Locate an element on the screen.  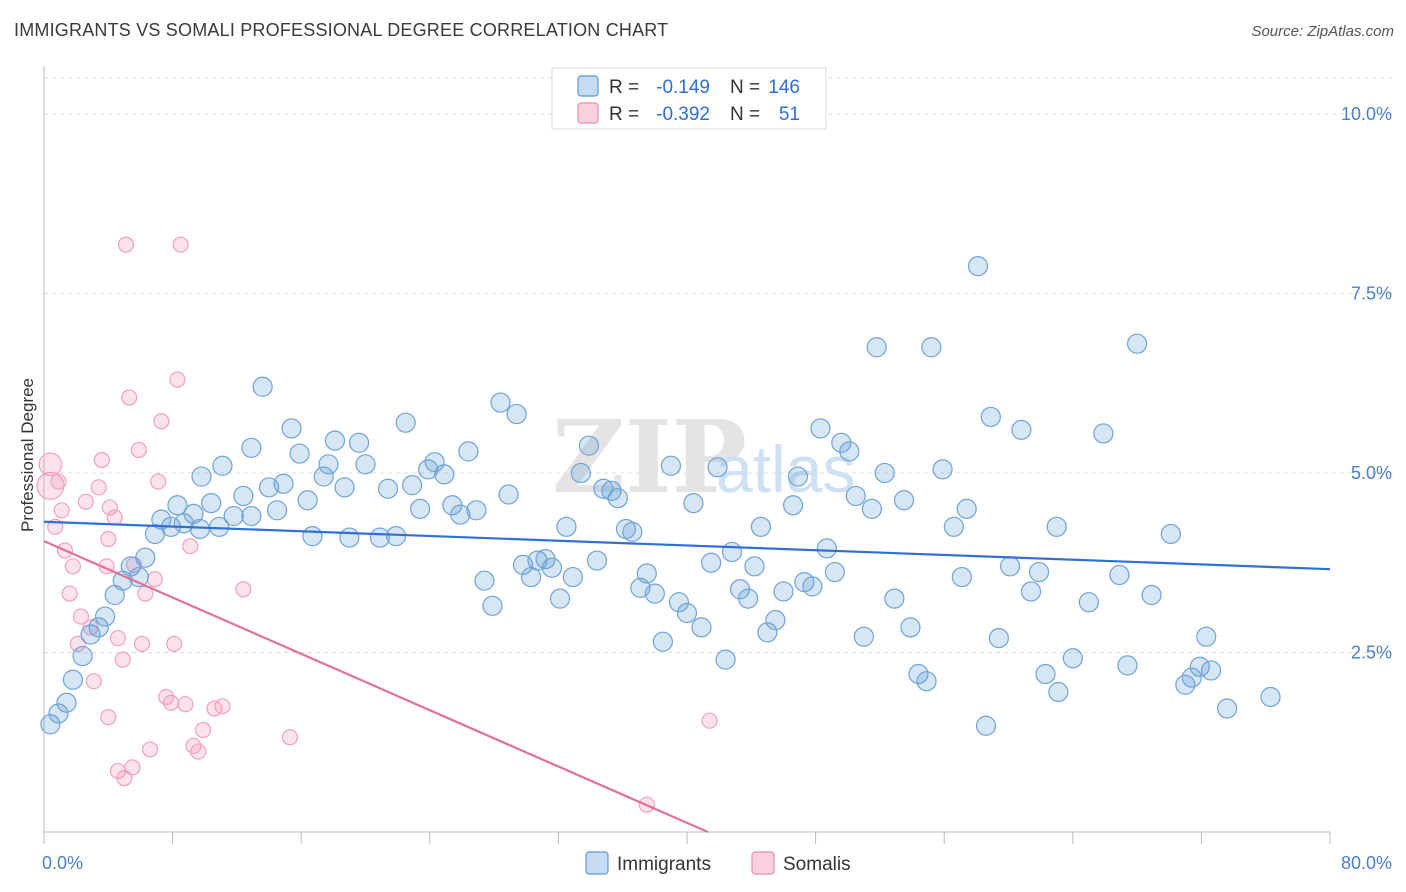
bottom-legend-swatch-somalis is located at coordinates (763, 863).